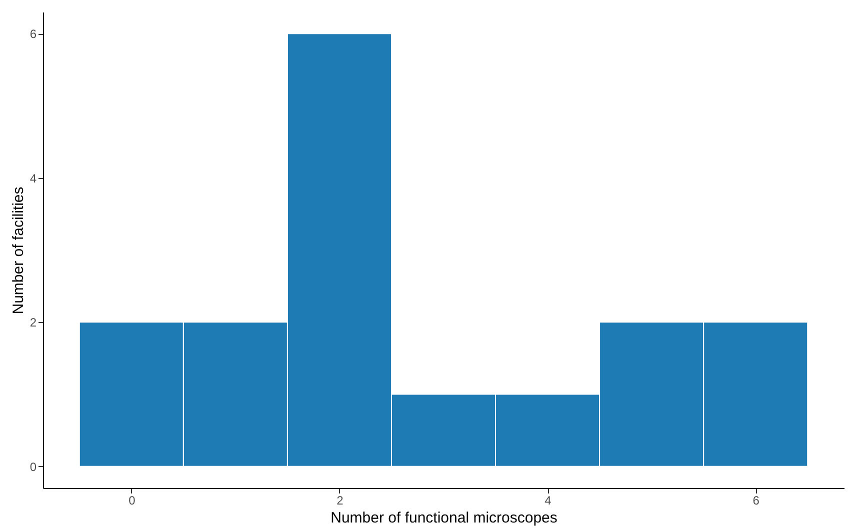  I want to click on y-axis-title: Number of facilities, so click(18, 250).